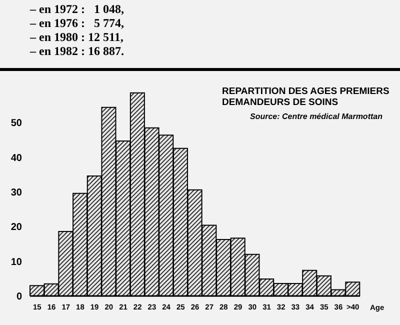 The width and height of the screenshot is (400, 325). Describe the element at coordinates (306, 97) in the screenshot. I see `chart-title: REPARTITION DES AGES PREMIERS DEMANDEURS DE SOINS` at that location.